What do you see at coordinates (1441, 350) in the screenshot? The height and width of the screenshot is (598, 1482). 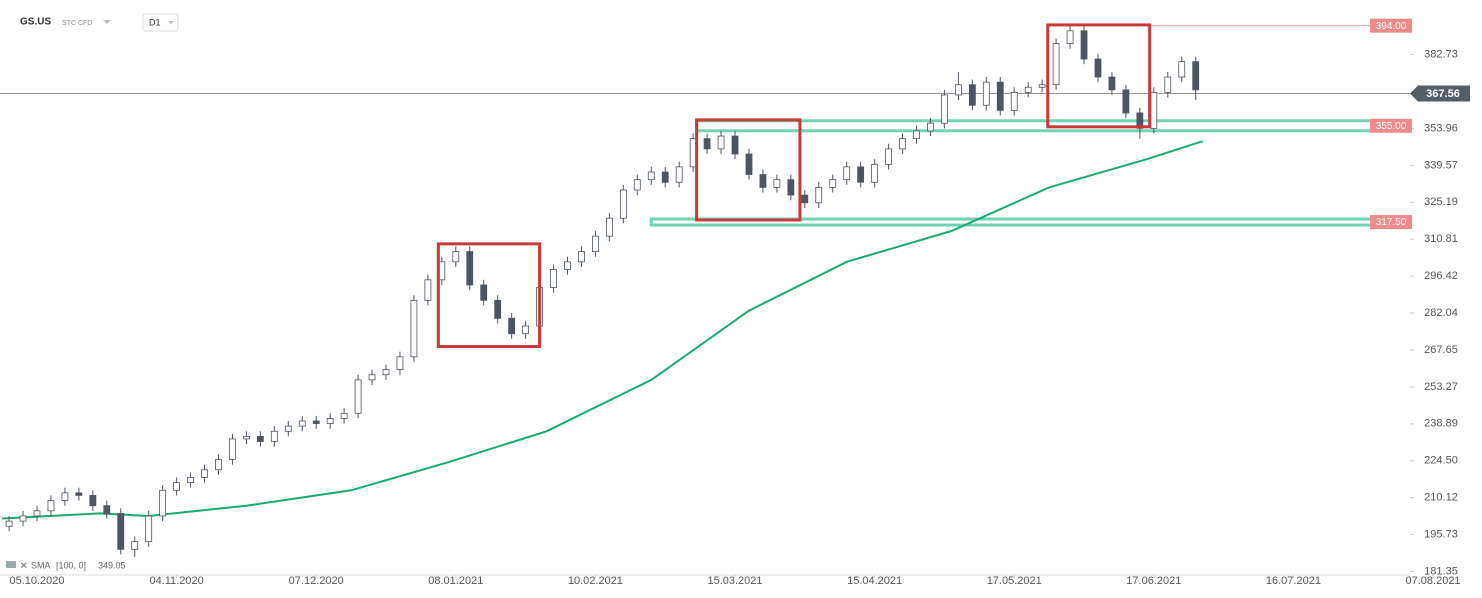 I see `y-tick-label: 267.65` at bounding box center [1441, 350].